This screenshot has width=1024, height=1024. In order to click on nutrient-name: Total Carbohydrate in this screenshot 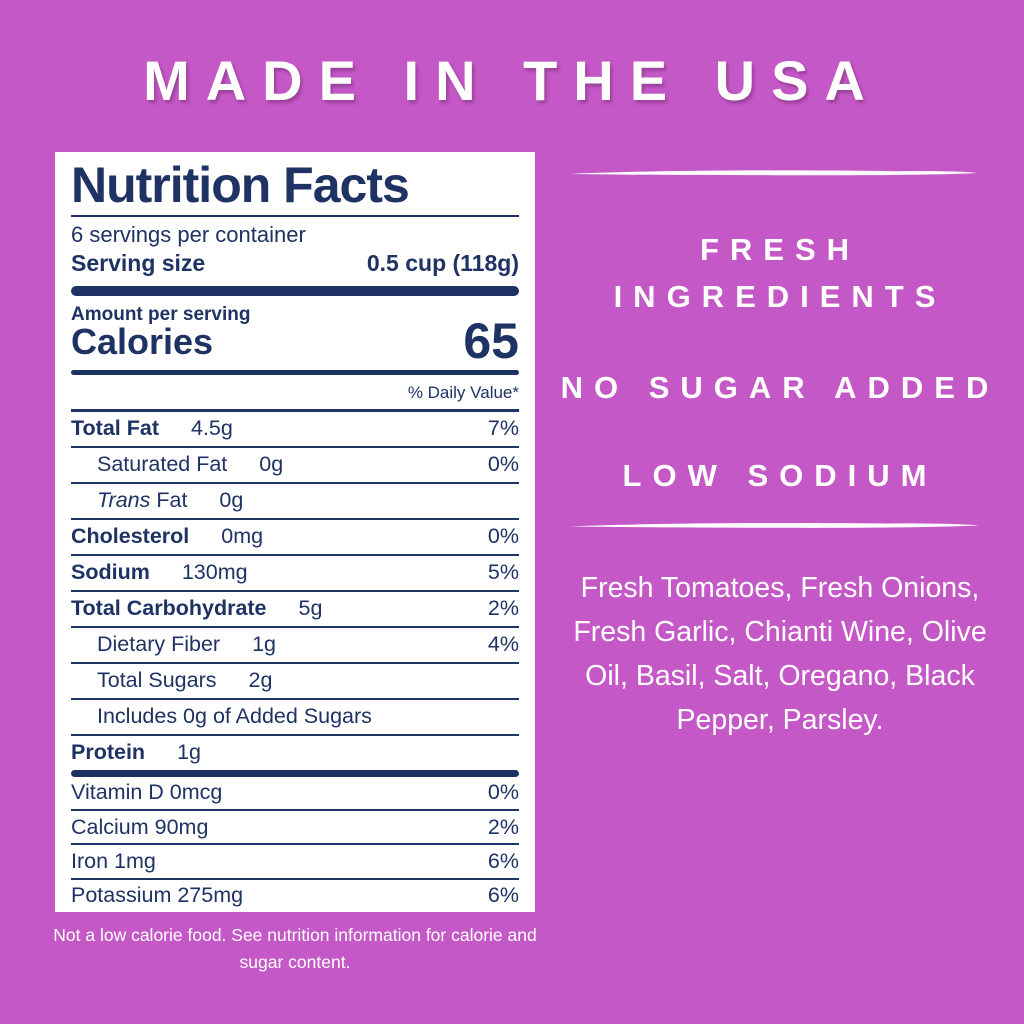, I will do `click(169, 608)`.